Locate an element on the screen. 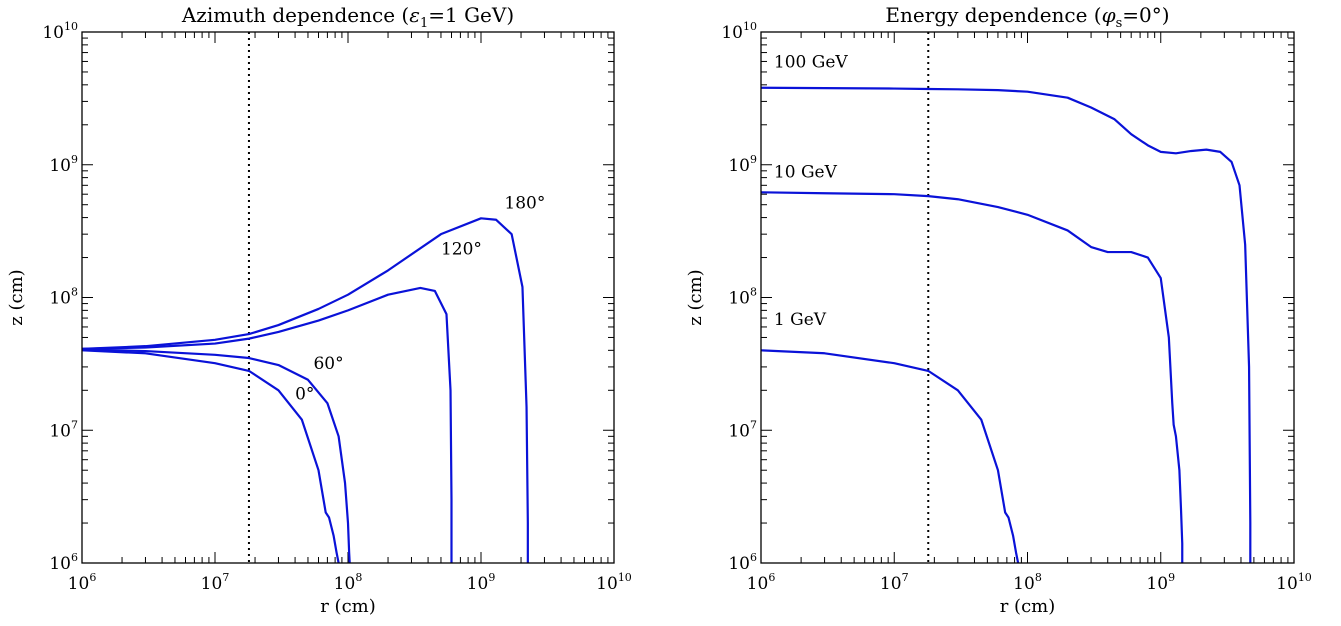 This screenshot has width=1341, height=626. chart-title: Azimuth dependence (ε1=1 GeV) is located at coordinates (347, 17).